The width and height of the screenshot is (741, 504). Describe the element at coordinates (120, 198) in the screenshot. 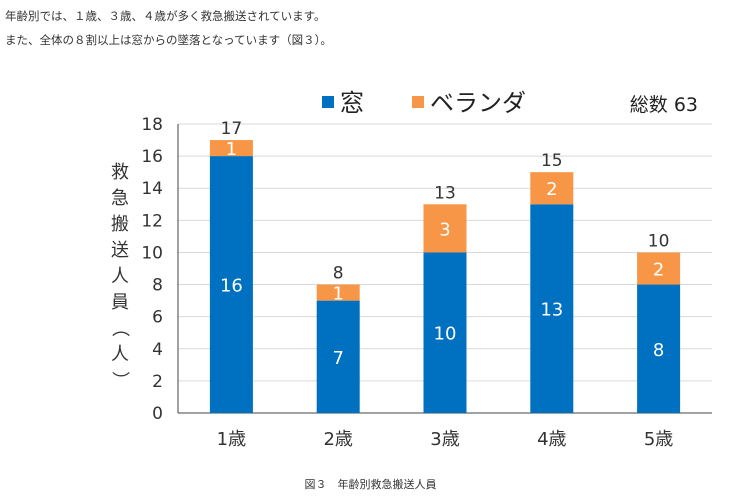

I see `y-axis-label-char: 急` at that location.